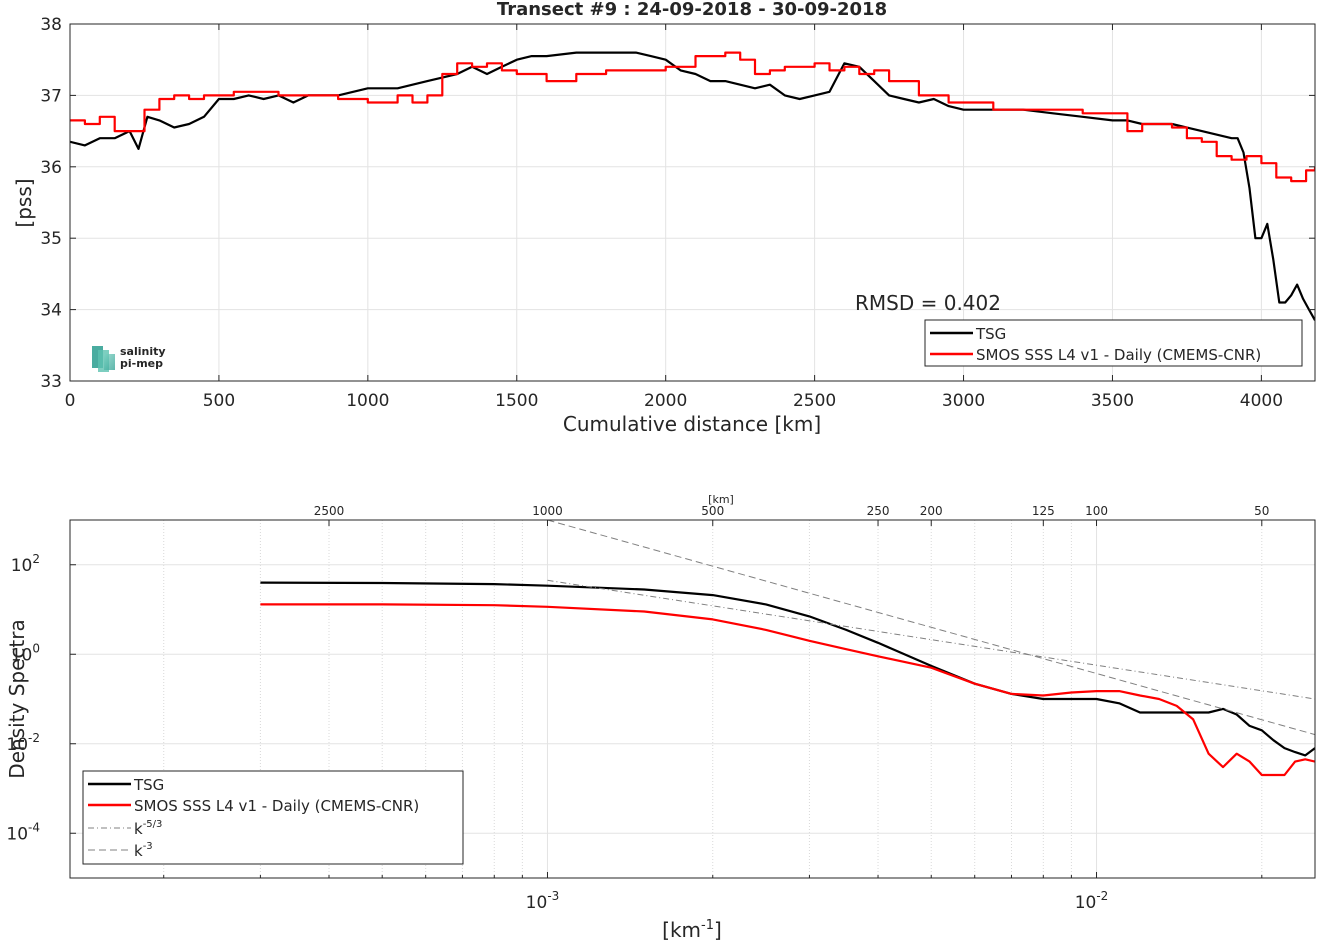 The height and width of the screenshot is (942, 1323). Describe the element at coordinates (51, 25) in the screenshot. I see `top-y-tick-label: 38` at that location.